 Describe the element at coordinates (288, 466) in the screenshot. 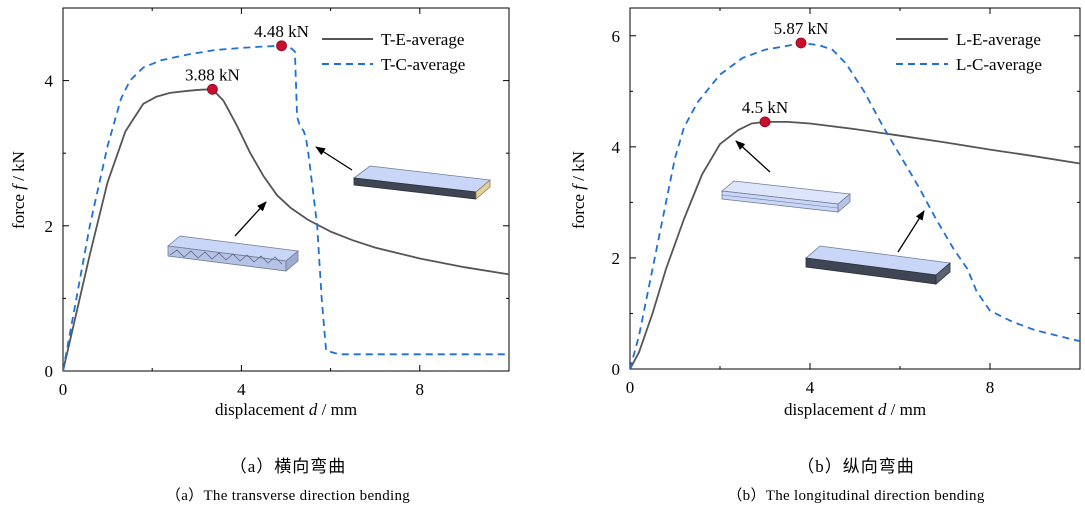

I see `caption-a-chinese: （a）横向弯曲` at that location.